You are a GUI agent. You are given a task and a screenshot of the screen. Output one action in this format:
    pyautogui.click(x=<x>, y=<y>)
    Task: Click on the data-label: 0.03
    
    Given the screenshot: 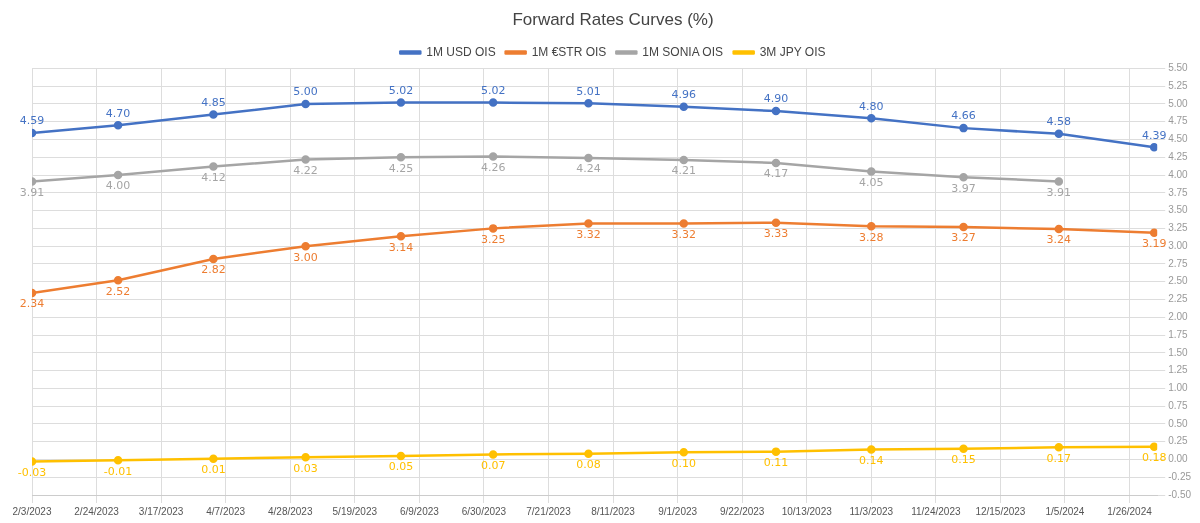 What is the action you would take?
    pyautogui.click(x=305, y=468)
    